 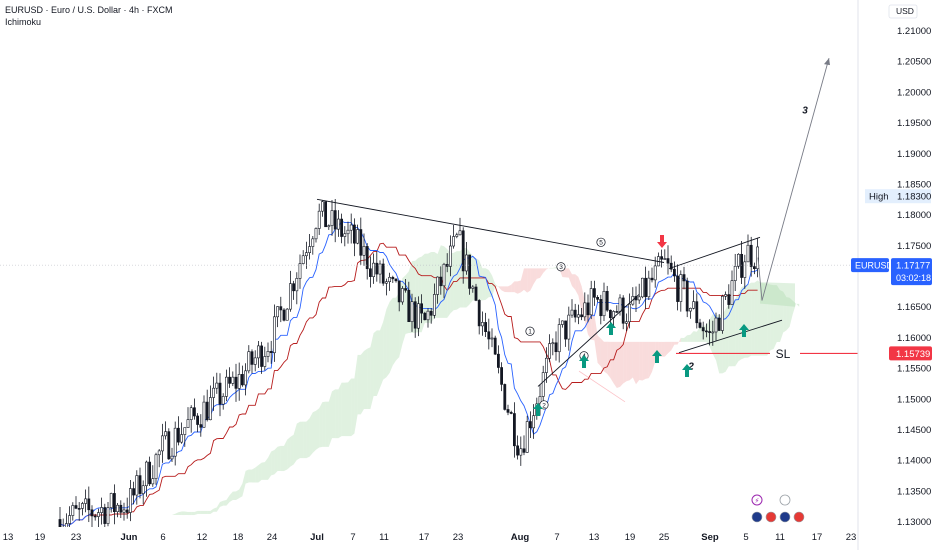 I want to click on time-tick-label: 19, so click(x=630, y=537).